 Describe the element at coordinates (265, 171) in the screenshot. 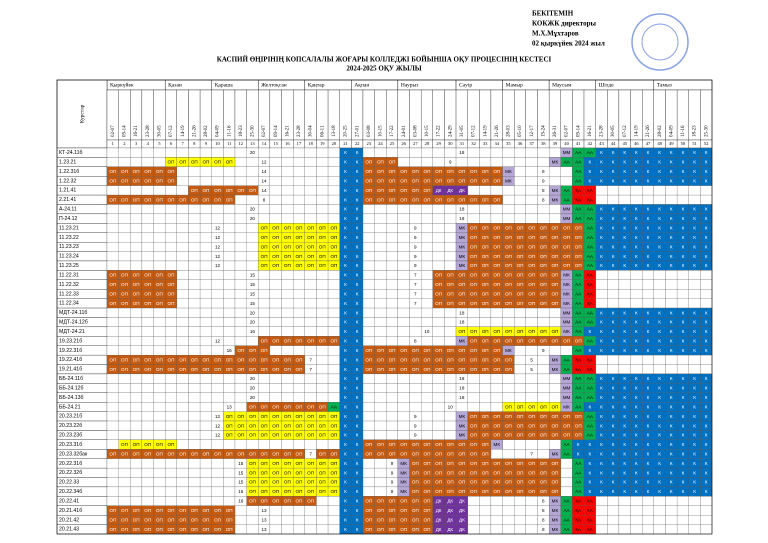

I see `period-label: 14` at that location.